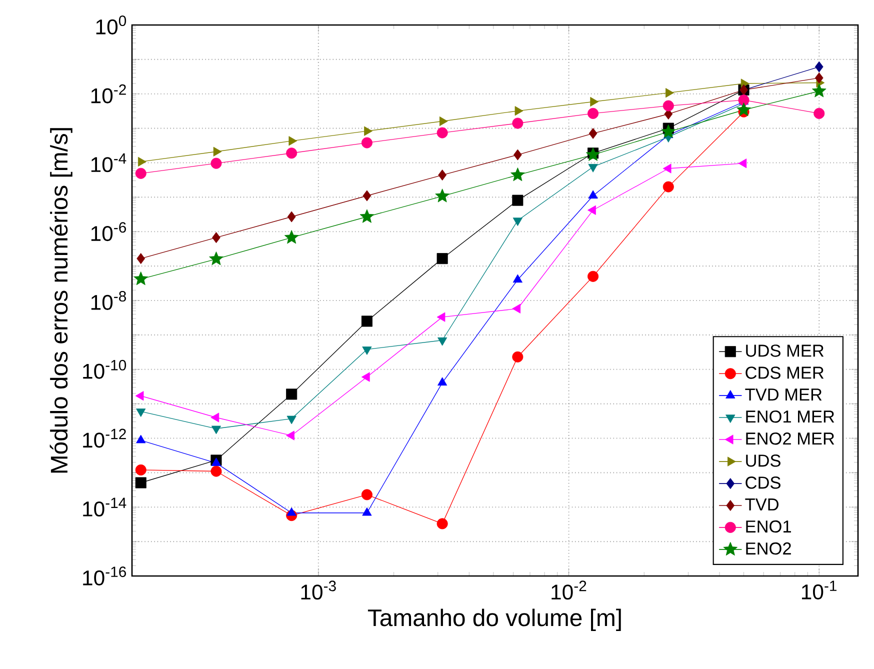 The image size is (874, 669). I want to click on legend-label: ENO1, so click(768, 526).